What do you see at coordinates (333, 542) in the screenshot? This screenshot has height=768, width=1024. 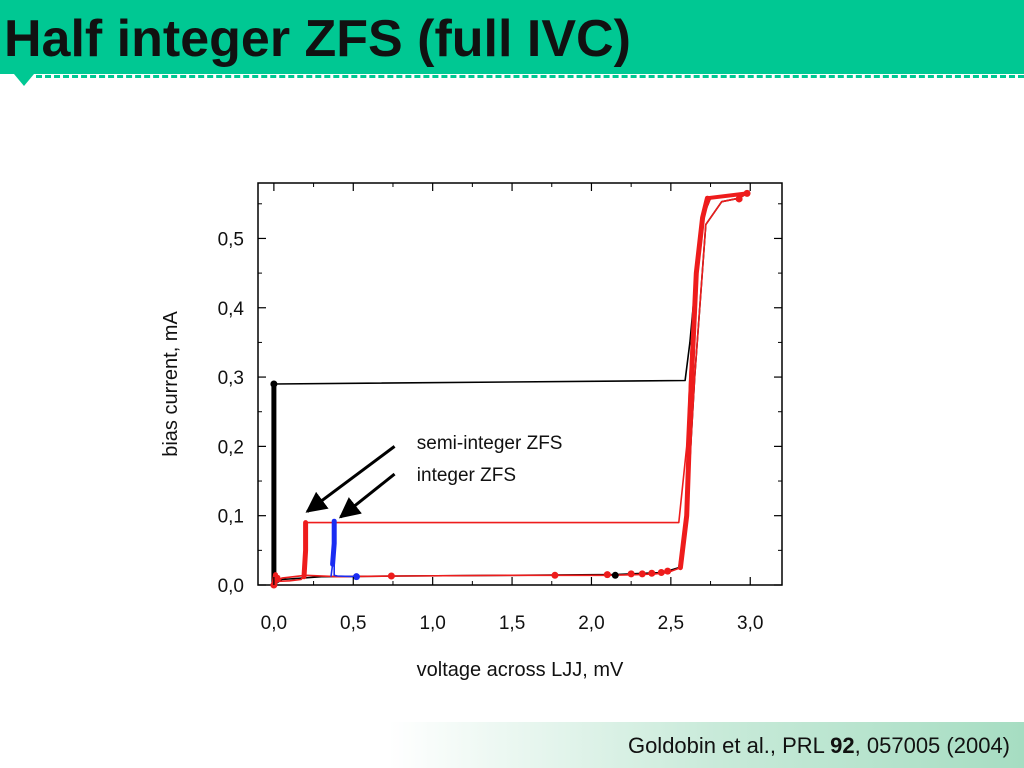 I see `blue-step-branch` at bounding box center [333, 542].